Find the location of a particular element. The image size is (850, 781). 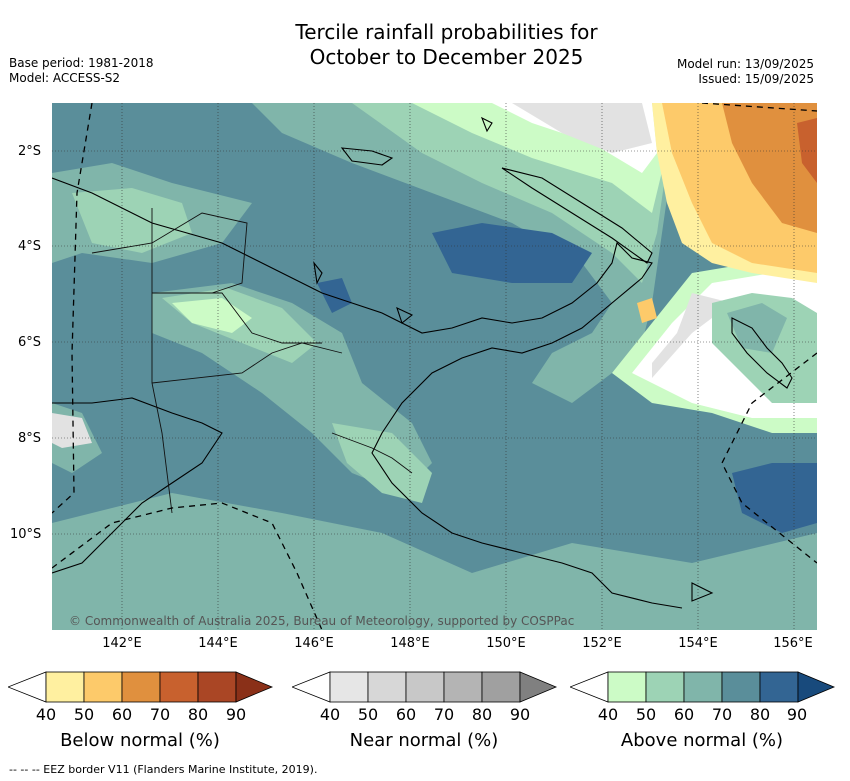

metadata-right: Model run: 13/09/2025 Issued: 15/09/2025 is located at coordinates (745, 72).